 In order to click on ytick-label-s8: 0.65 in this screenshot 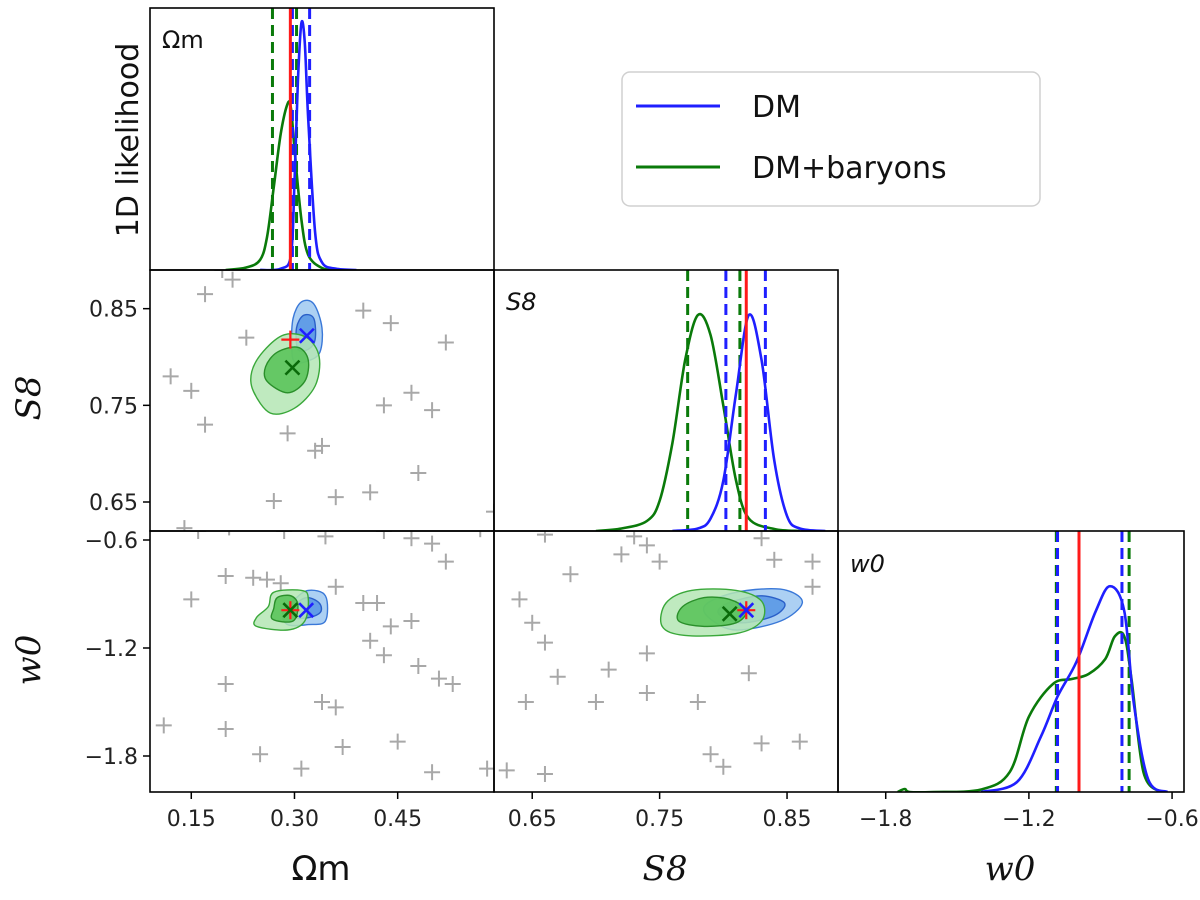, I will do `click(113, 503)`.